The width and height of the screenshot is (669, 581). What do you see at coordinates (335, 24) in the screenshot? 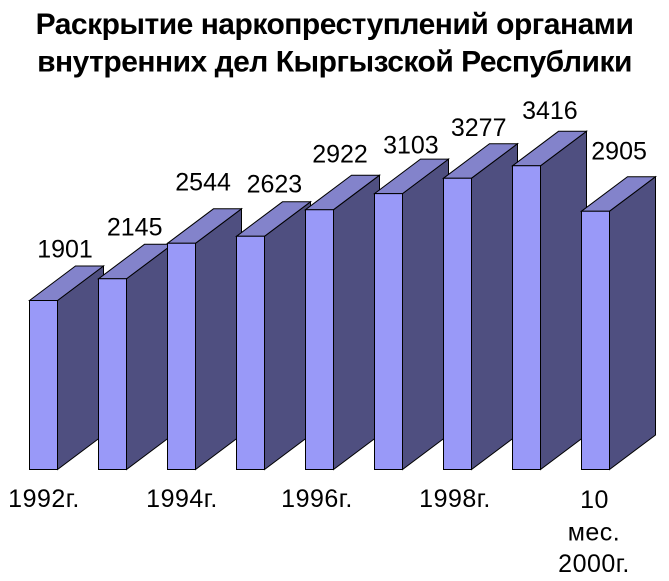
I see `svg-text:Раскрытие наркопреступлений ор: Раскрытие наркопреступлений органами` at bounding box center [335, 24].